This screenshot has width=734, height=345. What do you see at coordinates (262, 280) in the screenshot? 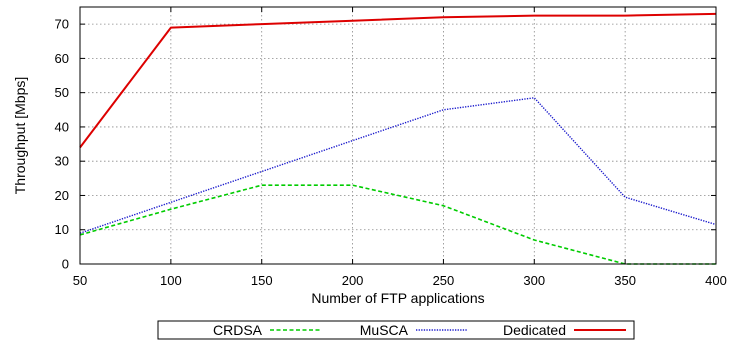
I see `x-tick-label: 150` at bounding box center [262, 280].